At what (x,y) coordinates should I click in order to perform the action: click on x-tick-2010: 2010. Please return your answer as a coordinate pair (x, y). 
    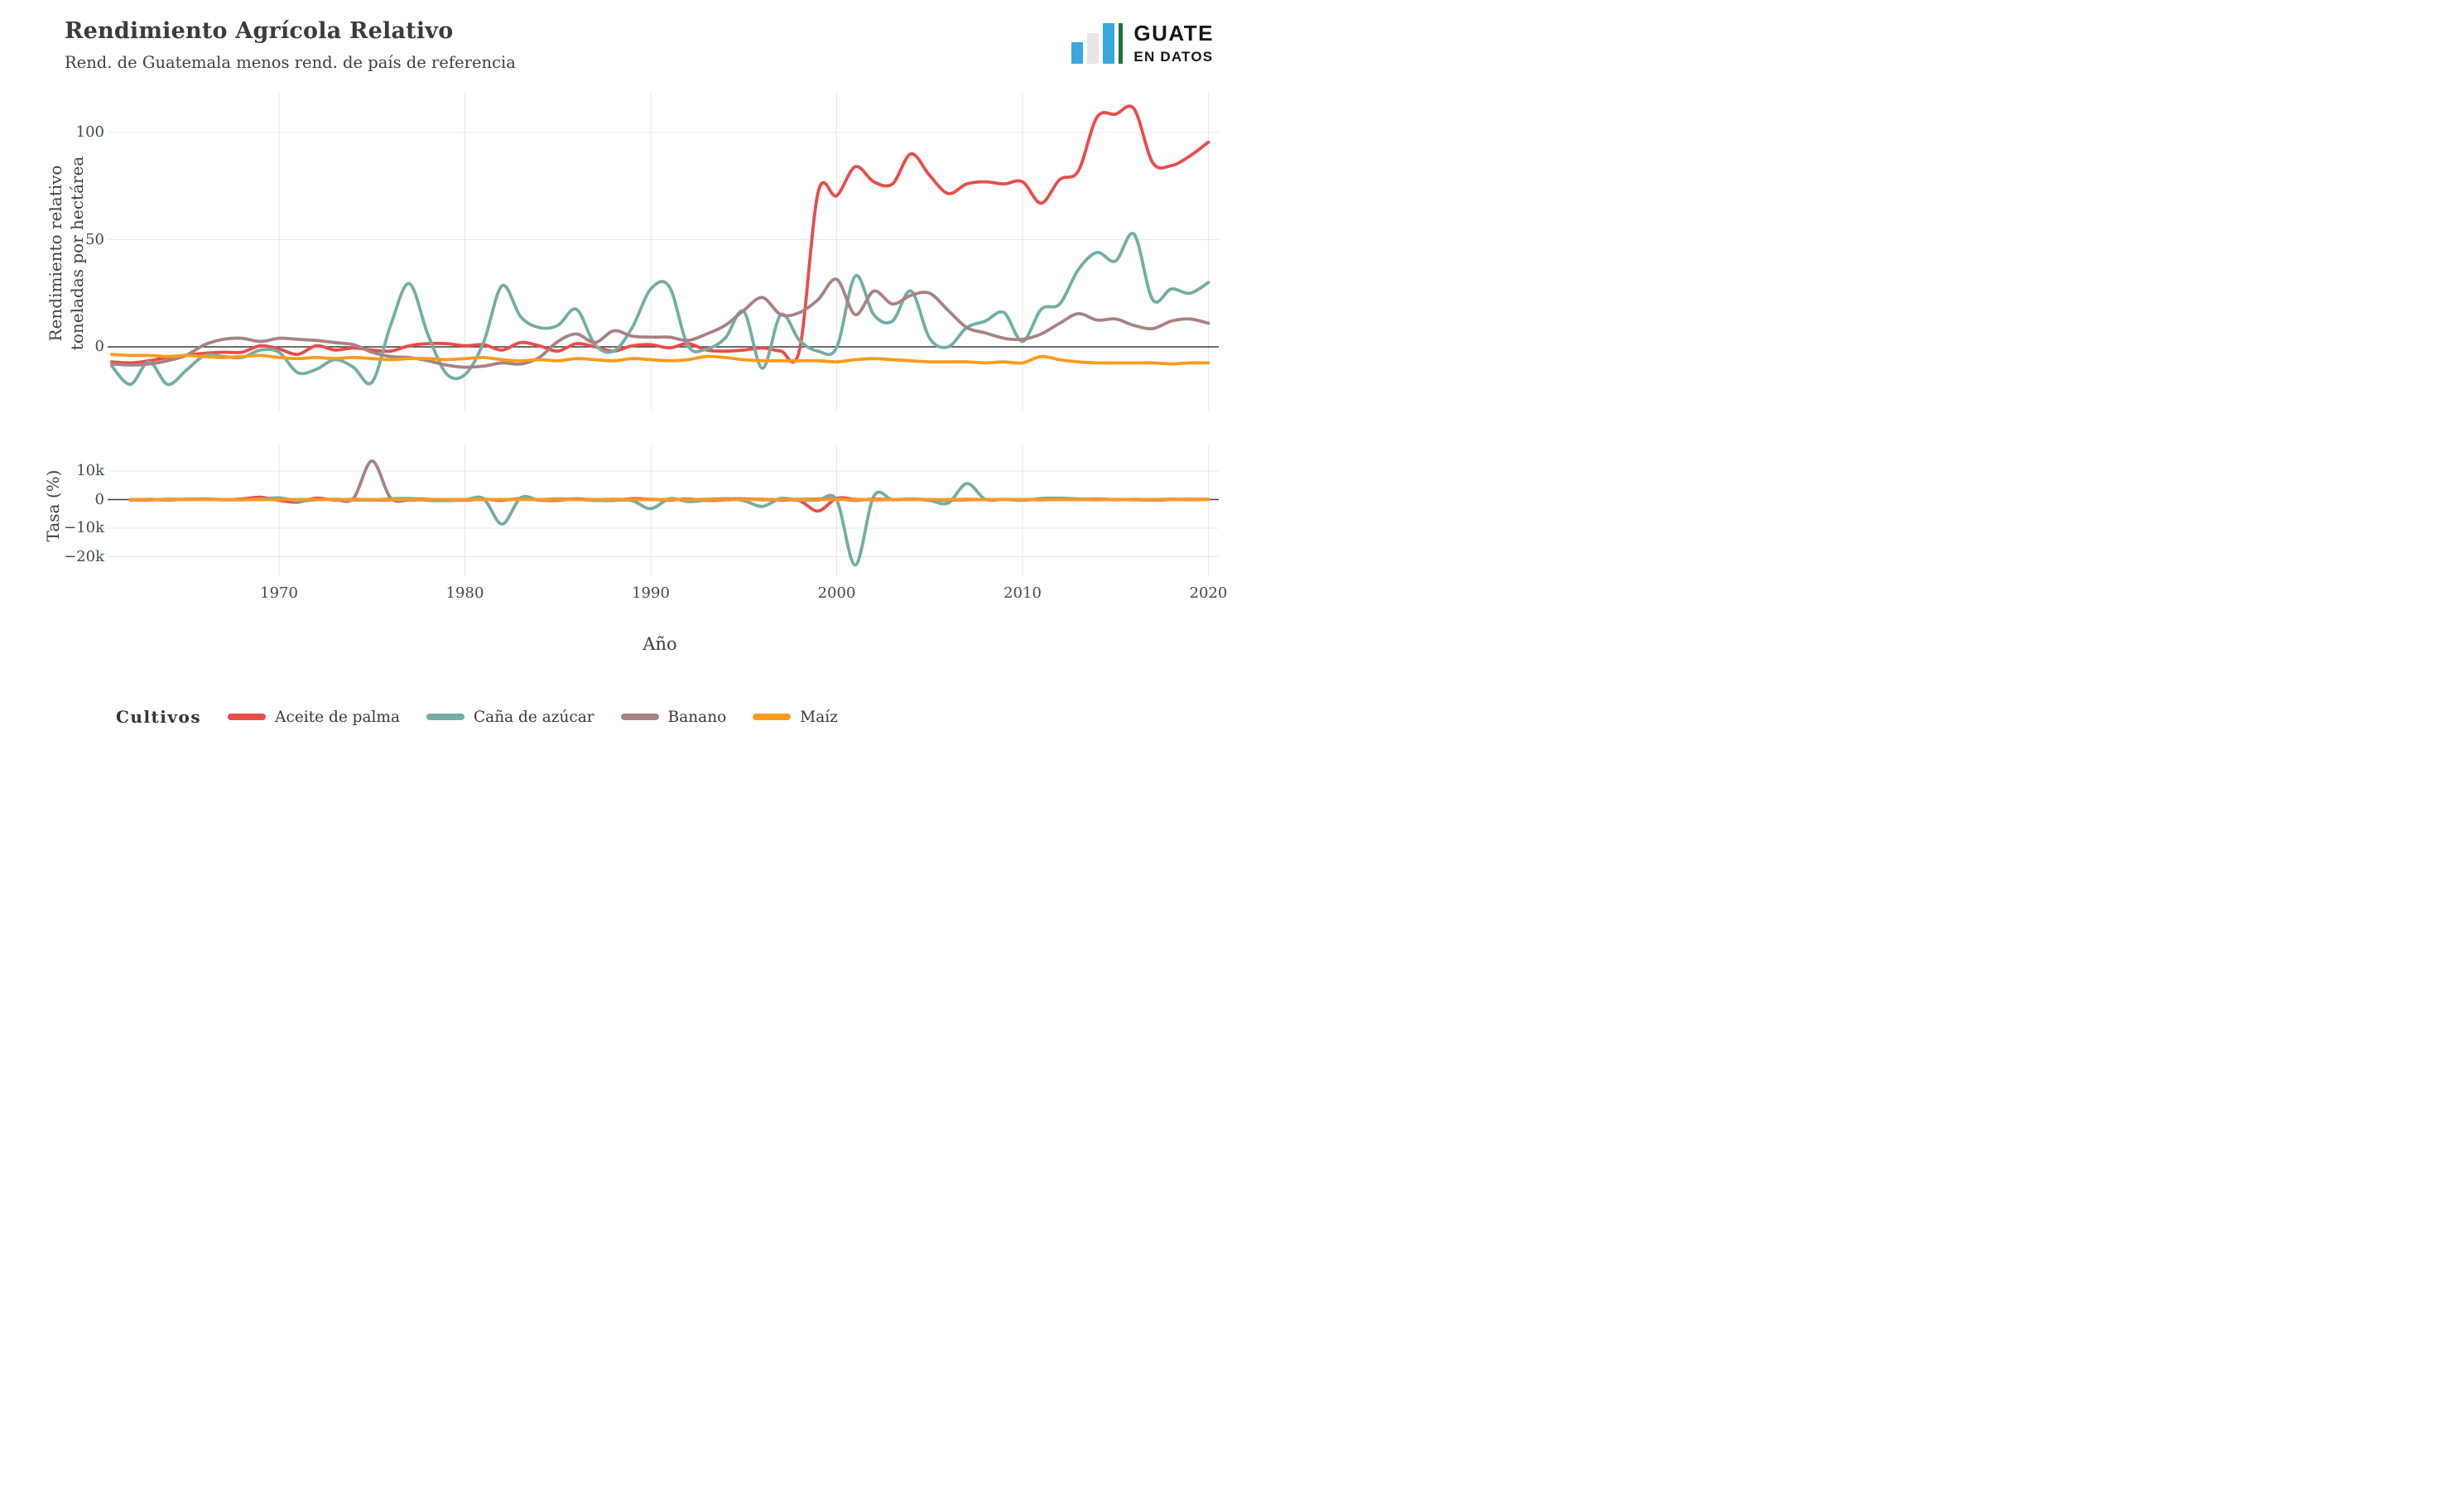
    Looking at the image, I should click on (1022, 593).